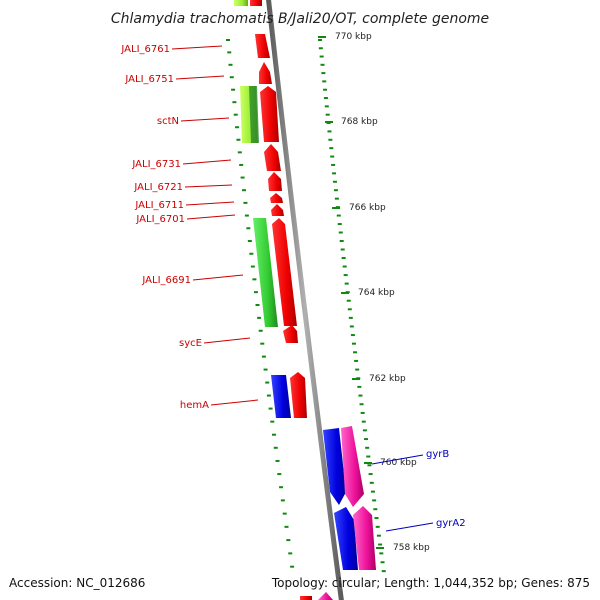 The image size is (600, 600). I want to click on gene-gyrA2, so click(364, 538).